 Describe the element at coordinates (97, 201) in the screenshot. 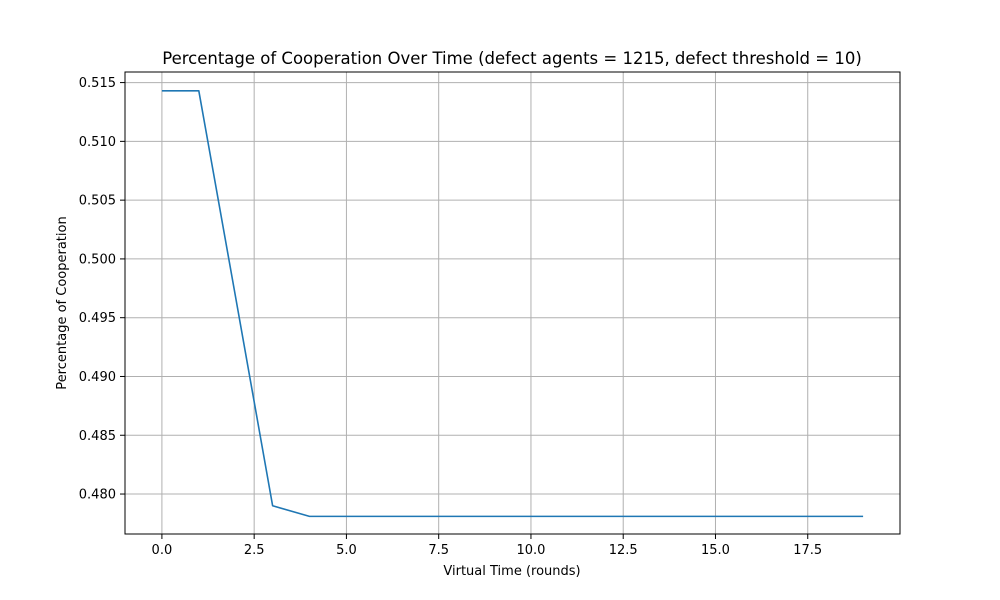

I see `y-tick-label: 0.505` at that location.